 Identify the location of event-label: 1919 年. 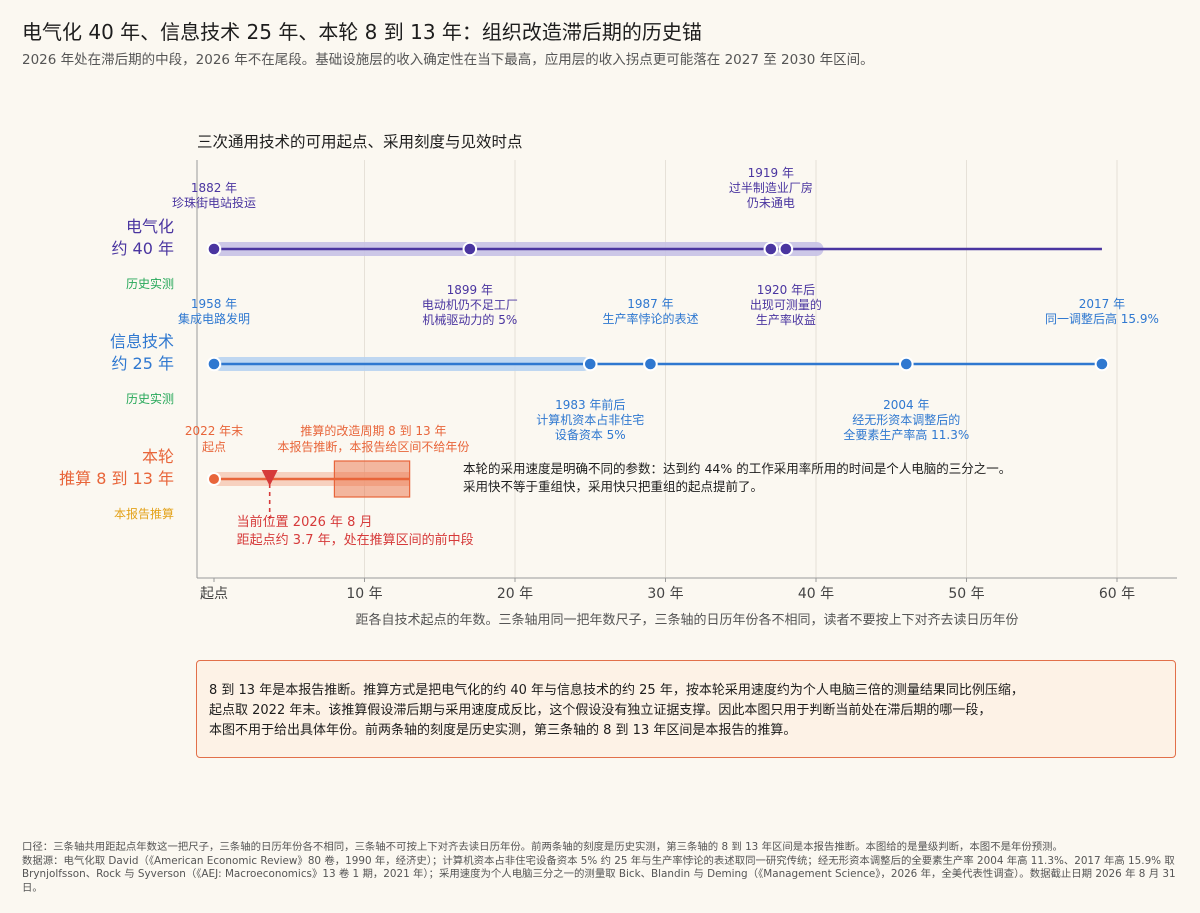
(771, 173).